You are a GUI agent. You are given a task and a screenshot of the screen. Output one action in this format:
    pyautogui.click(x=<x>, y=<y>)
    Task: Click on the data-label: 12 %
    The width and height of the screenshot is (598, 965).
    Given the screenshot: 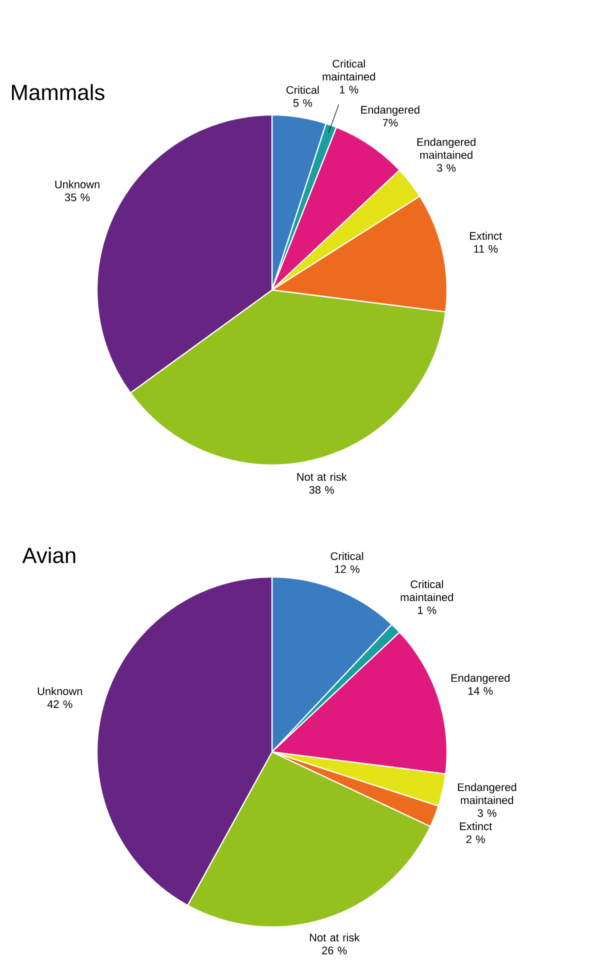 What is the action you would take?
    pyautogui.click(x=347, y=569)
    